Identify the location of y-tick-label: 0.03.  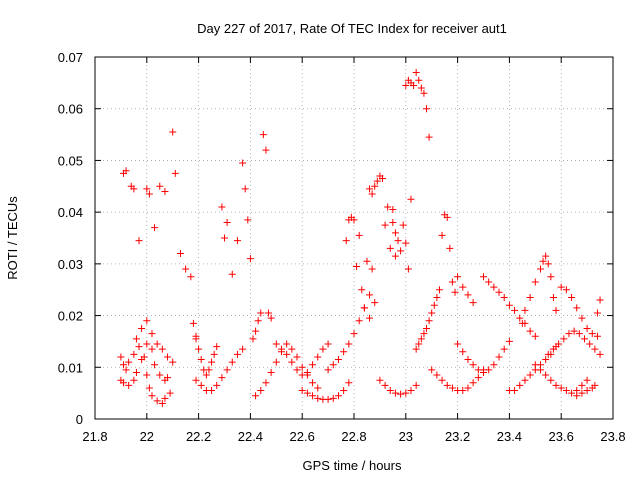
(70, 264).